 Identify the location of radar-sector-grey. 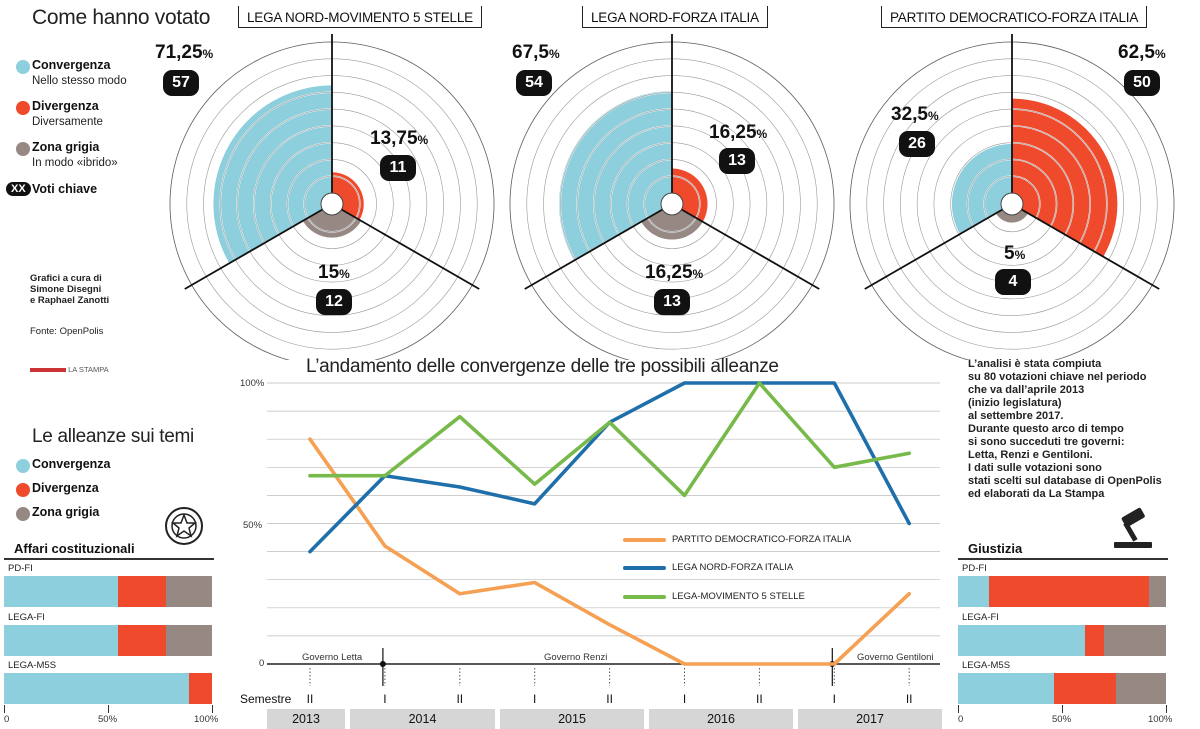
(332, 223).